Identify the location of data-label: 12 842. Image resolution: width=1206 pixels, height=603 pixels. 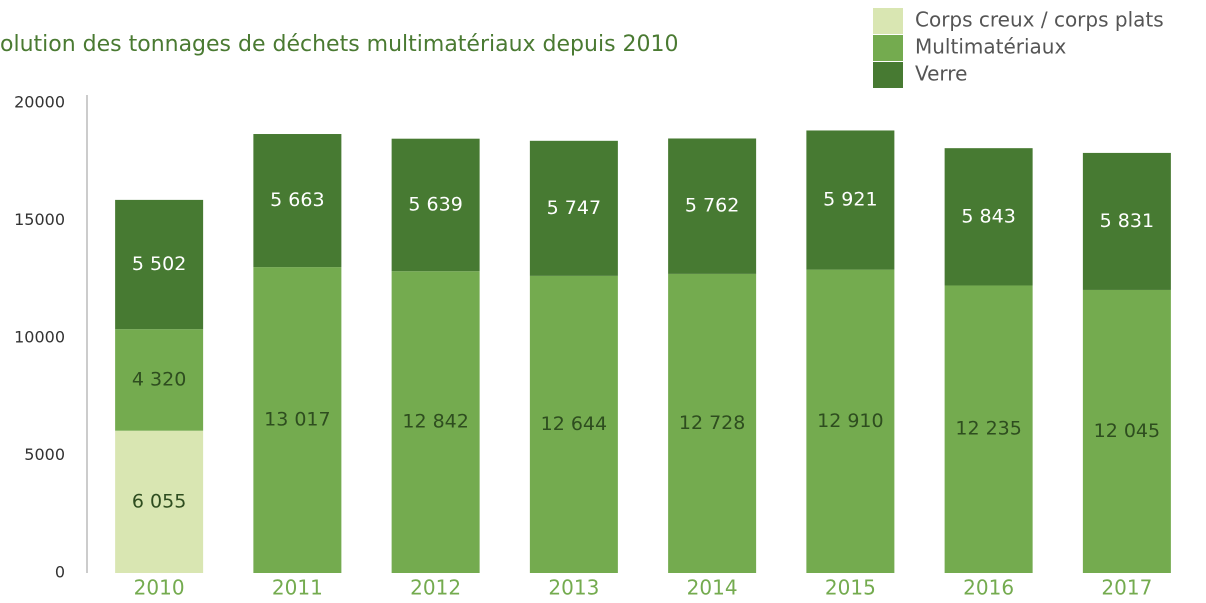
(435, 422).